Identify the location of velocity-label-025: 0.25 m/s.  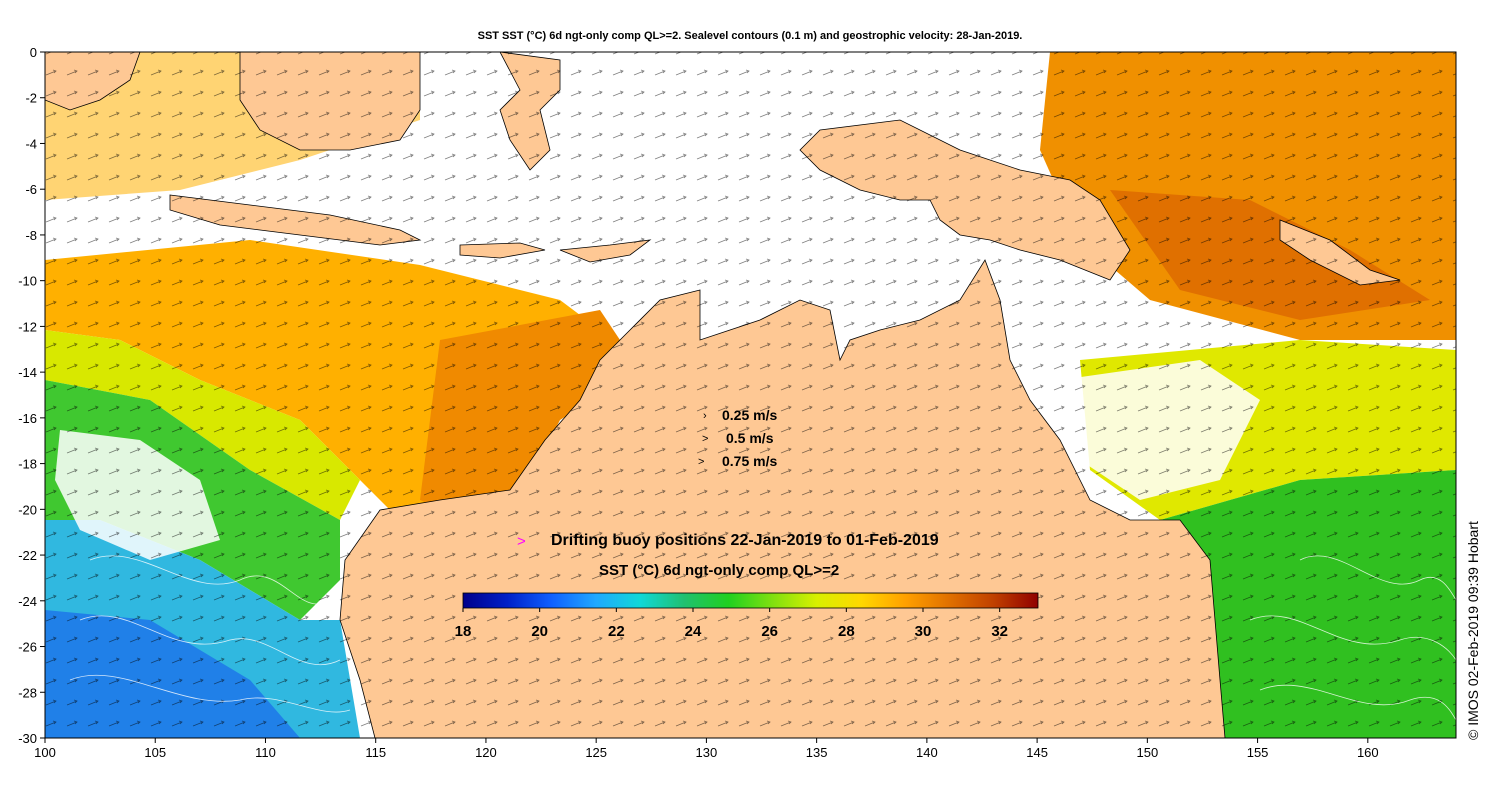
(750, 415).